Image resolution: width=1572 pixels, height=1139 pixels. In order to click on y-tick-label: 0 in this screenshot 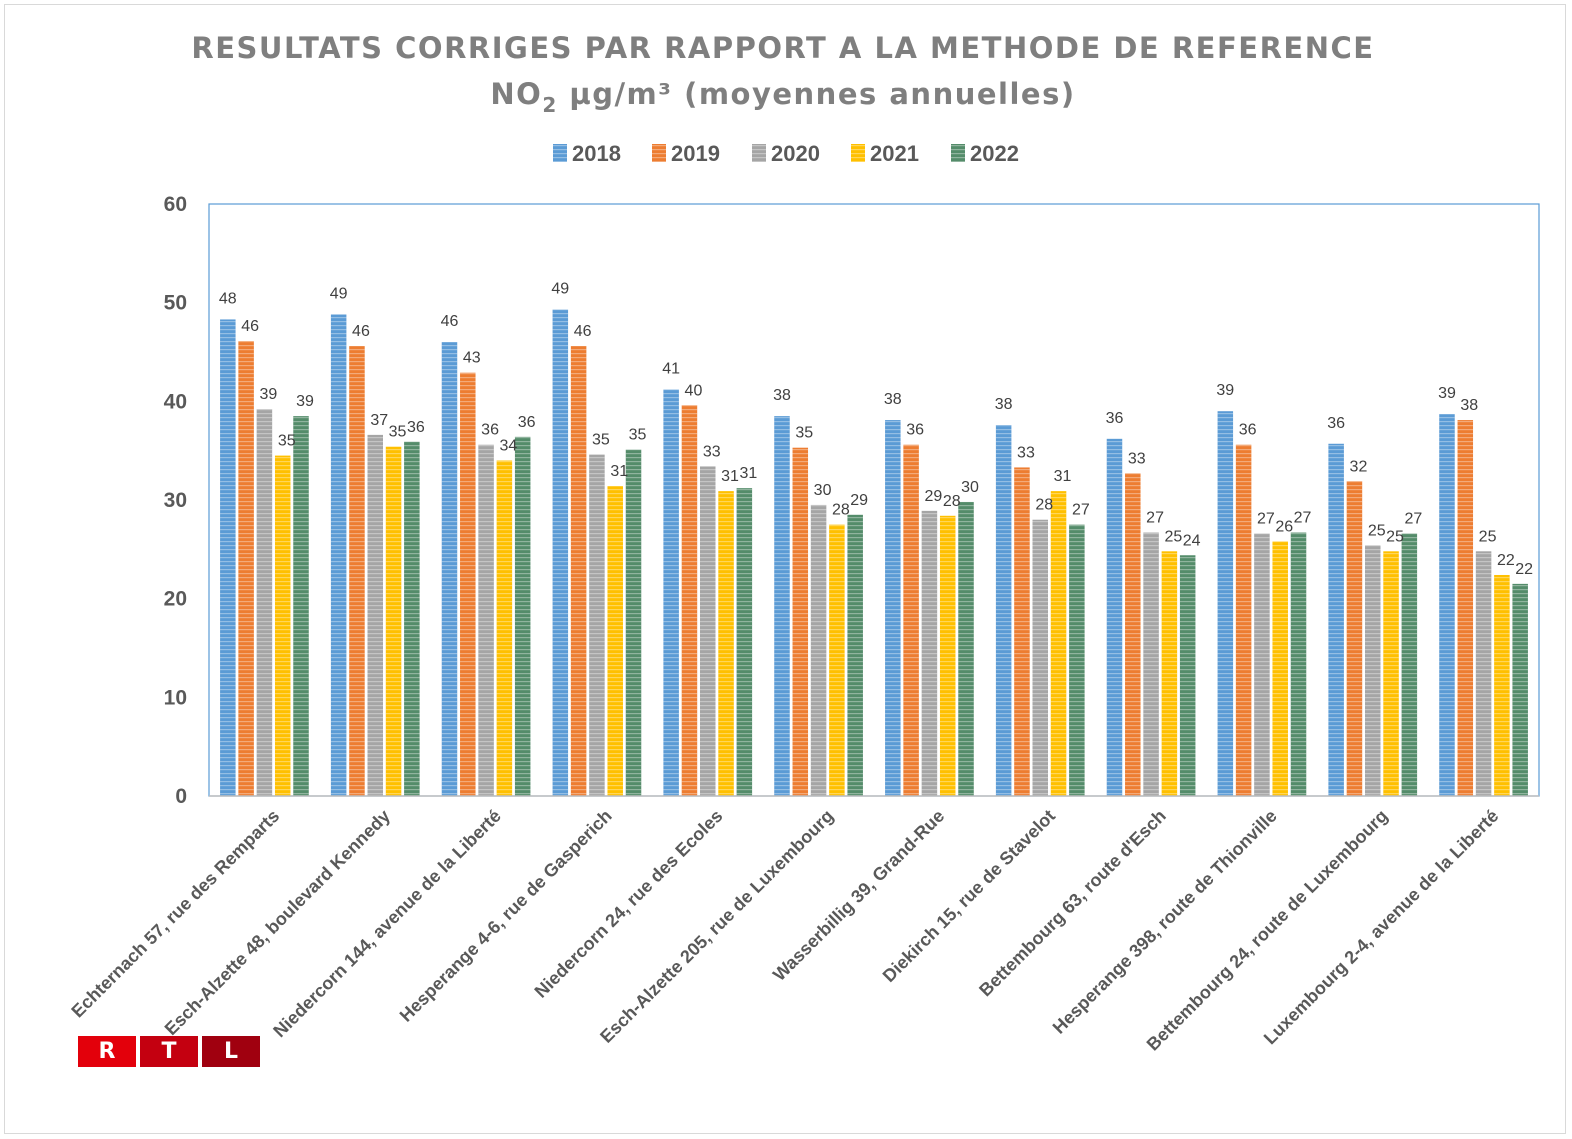, I will do `click(181, 796)`.